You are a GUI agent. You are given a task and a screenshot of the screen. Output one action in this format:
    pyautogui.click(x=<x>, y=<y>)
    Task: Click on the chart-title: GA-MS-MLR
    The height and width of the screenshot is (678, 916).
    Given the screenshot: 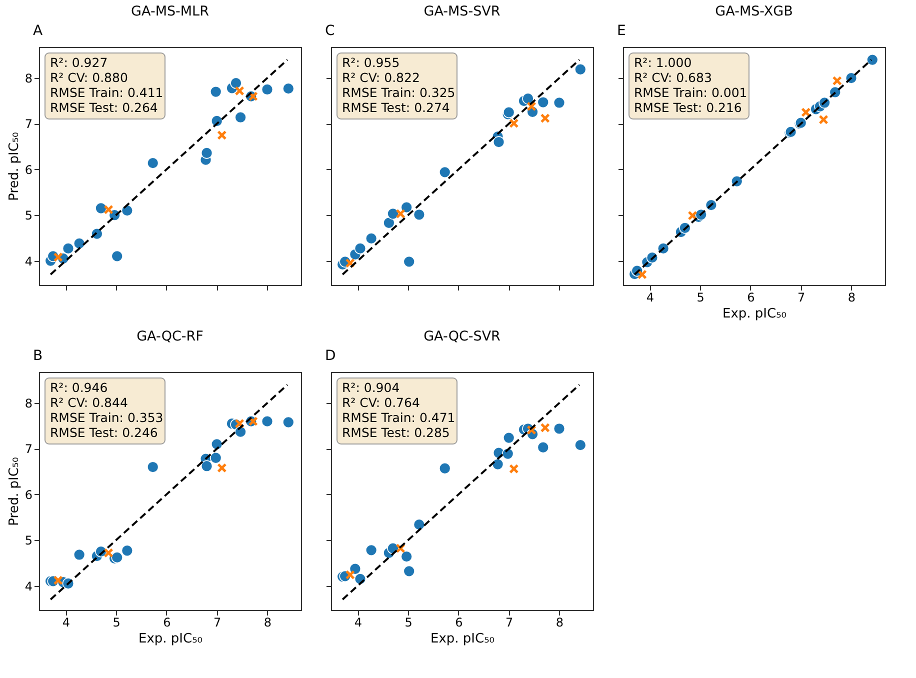 What is the action you would take?
    pyautogui.click(x=170, y=12)
    